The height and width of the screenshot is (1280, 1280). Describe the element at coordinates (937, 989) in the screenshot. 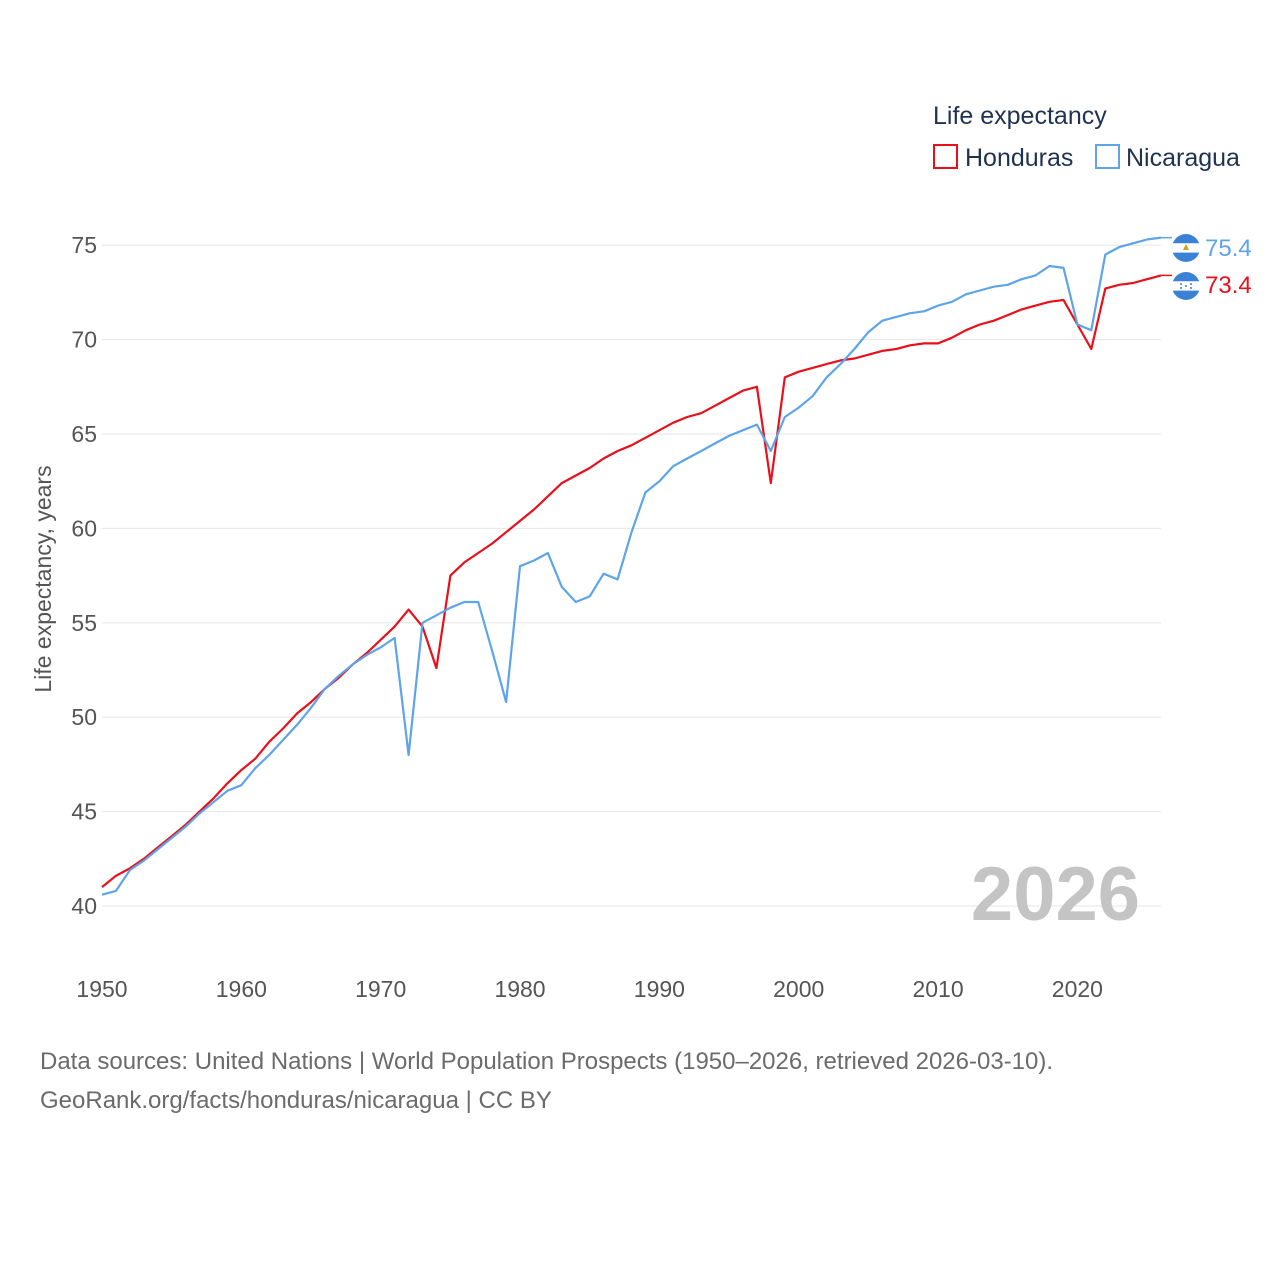

I see `x-tick-label: 2010` at that location.